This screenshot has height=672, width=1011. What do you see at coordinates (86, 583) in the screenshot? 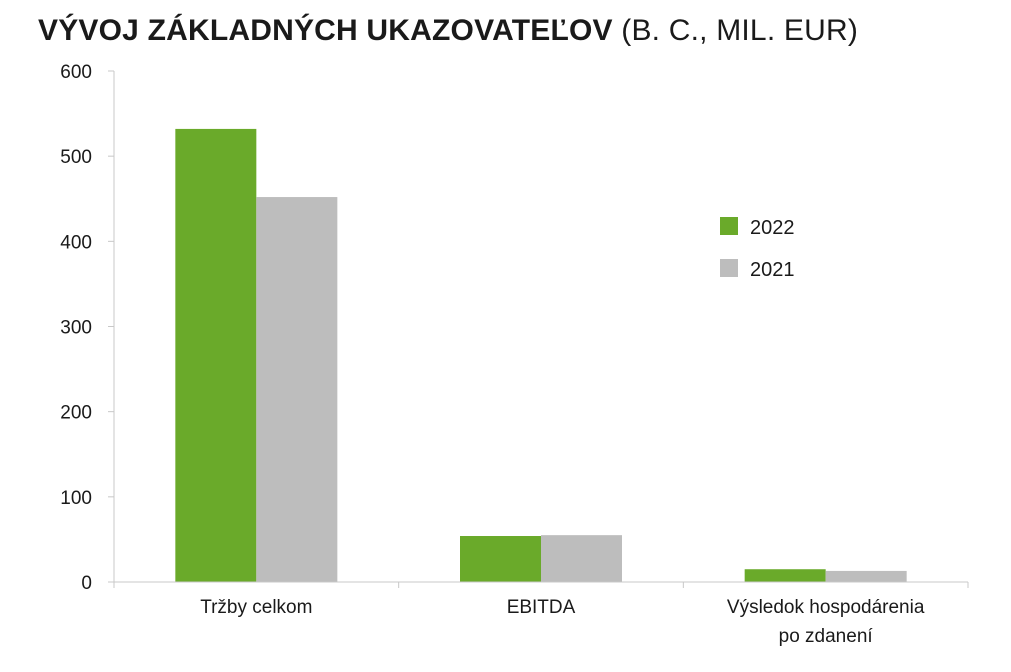
I see `y-tick-label: 0` at bounding box center [86, 583].